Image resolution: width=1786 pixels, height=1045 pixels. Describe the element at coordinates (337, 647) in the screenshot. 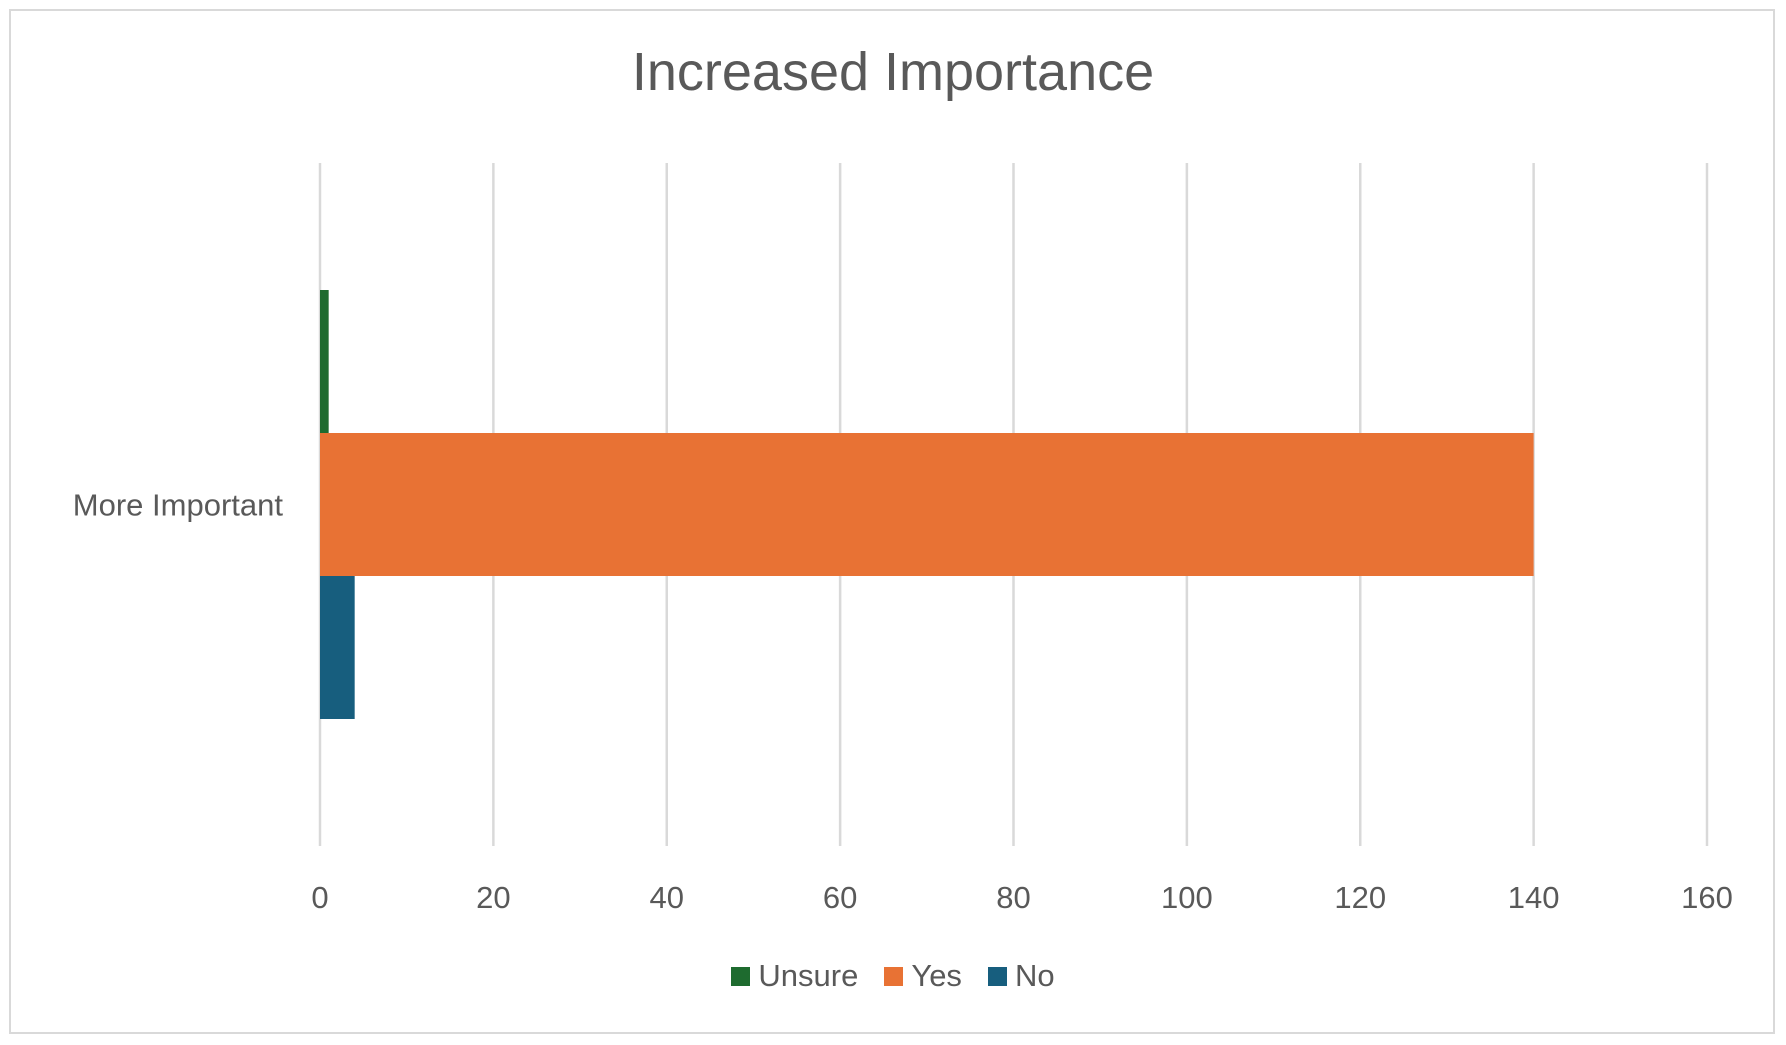

I see `bar-no` at that location.